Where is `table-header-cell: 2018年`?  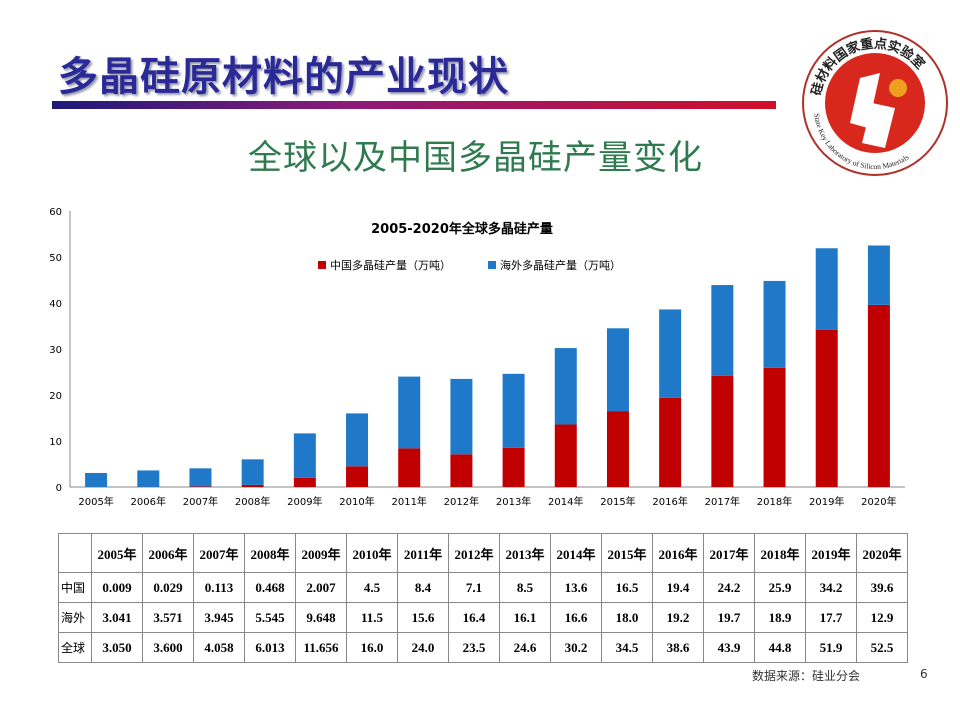 table-header-cell: 2018年 is located at coordinates (780, 553).